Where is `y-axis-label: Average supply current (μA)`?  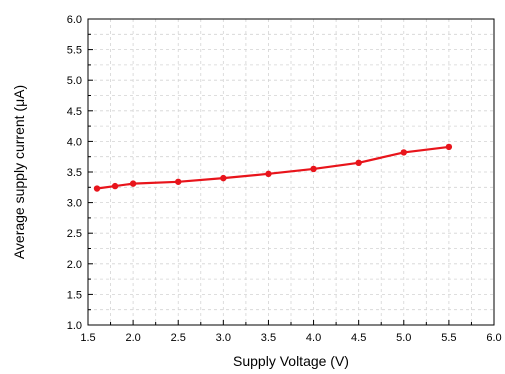 y-axis-label: Average supply current (μA) is located at coordinates (19, 172).